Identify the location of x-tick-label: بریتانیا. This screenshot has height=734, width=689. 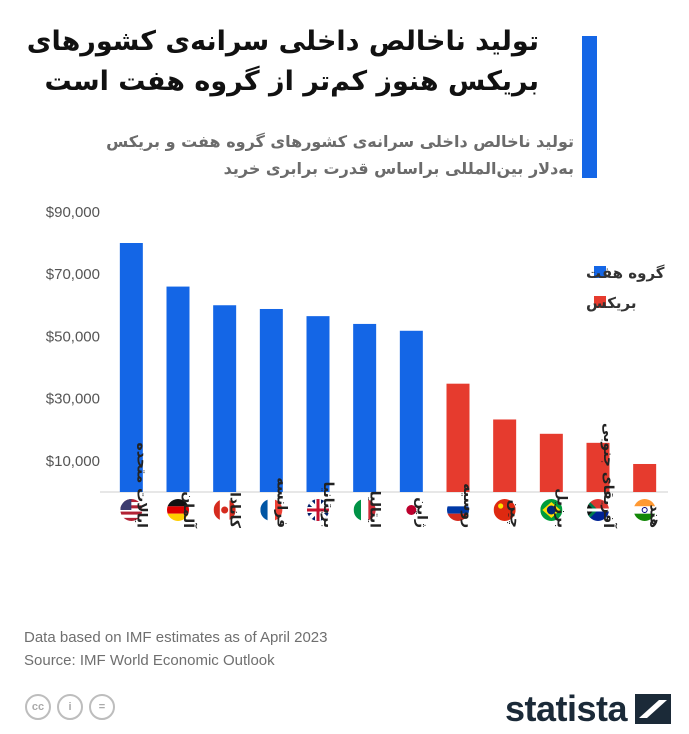
(328, 505).